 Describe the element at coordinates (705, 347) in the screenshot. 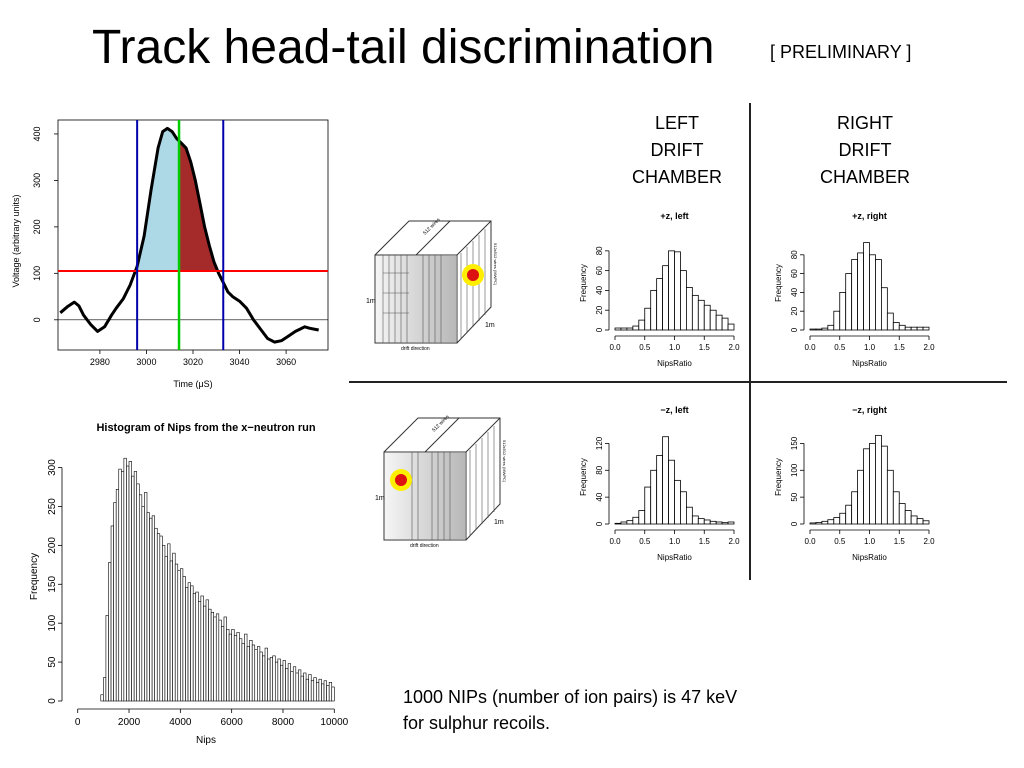

I see `x-tick-label: 1.5` at that location.